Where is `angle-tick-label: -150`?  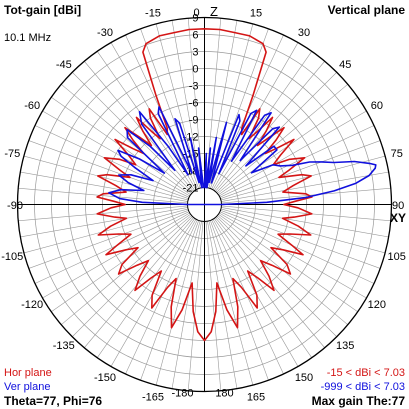 angle-tick-label: -150 is located at coordinates (105, 378).